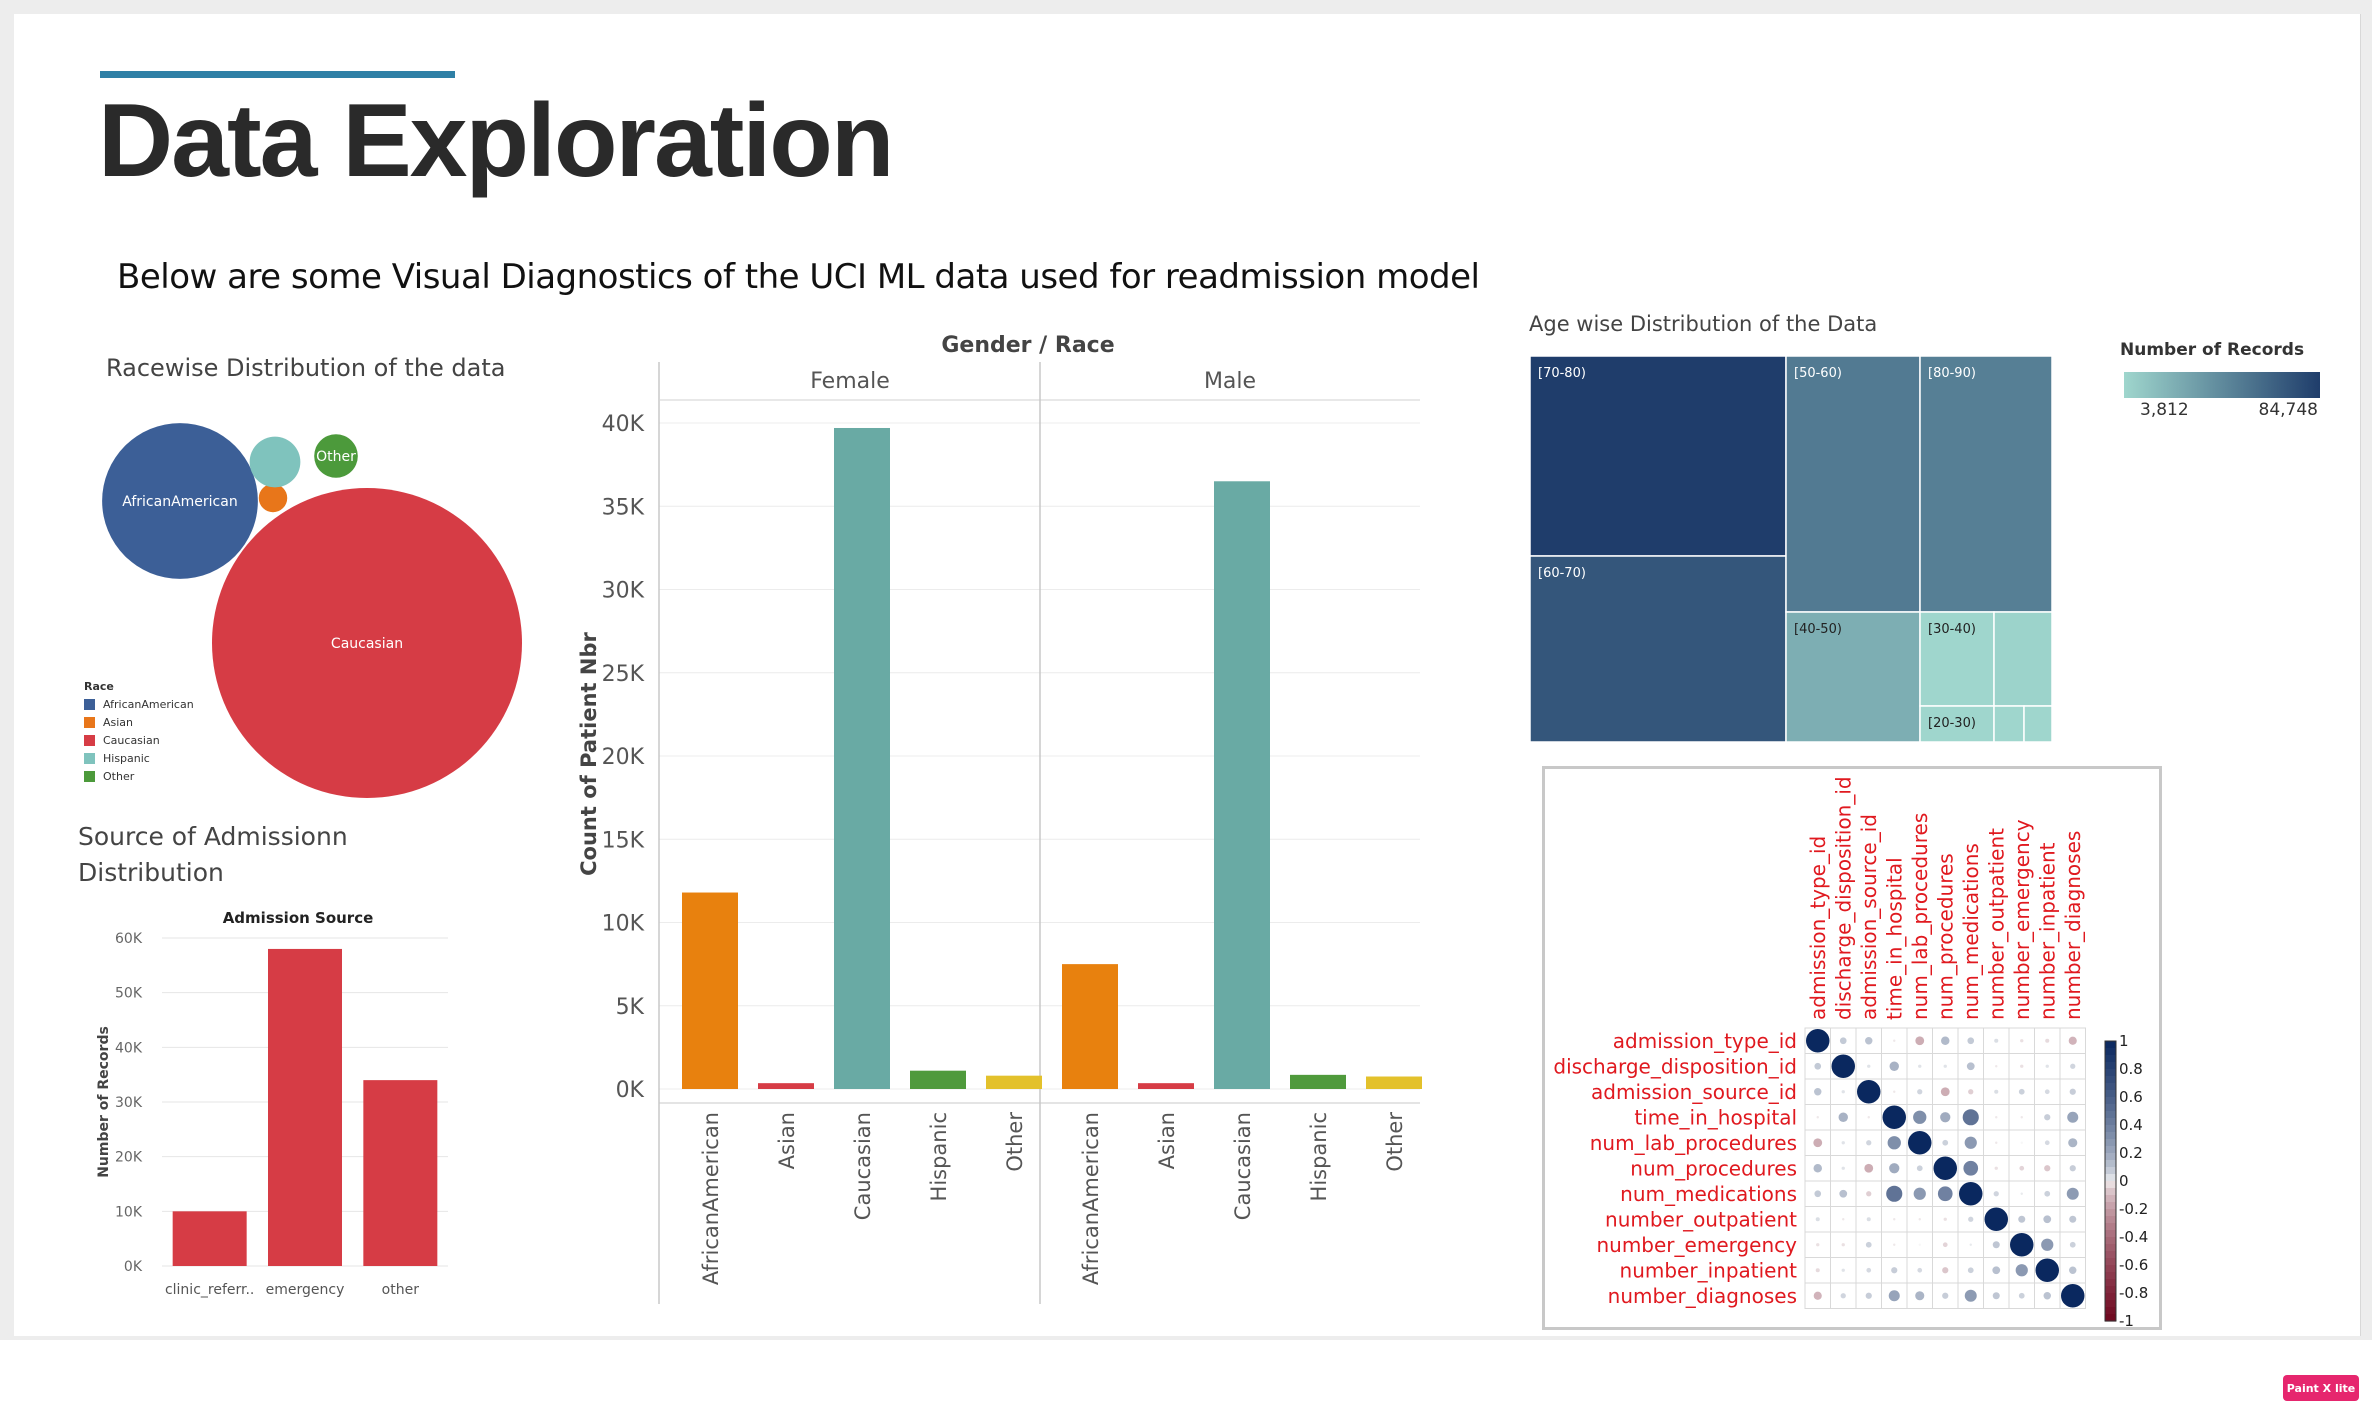  I want to click on admission-heading-line2: Distribution, so click(151, 872).